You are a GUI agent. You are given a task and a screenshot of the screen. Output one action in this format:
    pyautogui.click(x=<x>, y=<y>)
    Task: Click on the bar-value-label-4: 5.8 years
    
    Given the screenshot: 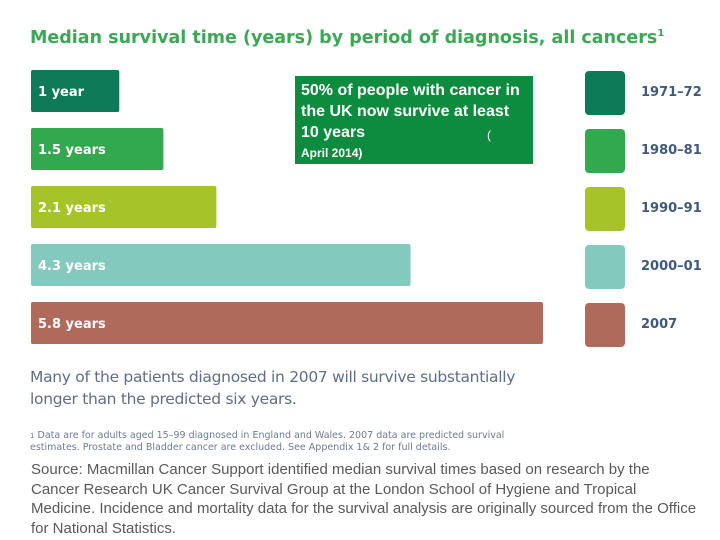 What is the action you would take?
    pyautogui.click(x=72, y=324)
    